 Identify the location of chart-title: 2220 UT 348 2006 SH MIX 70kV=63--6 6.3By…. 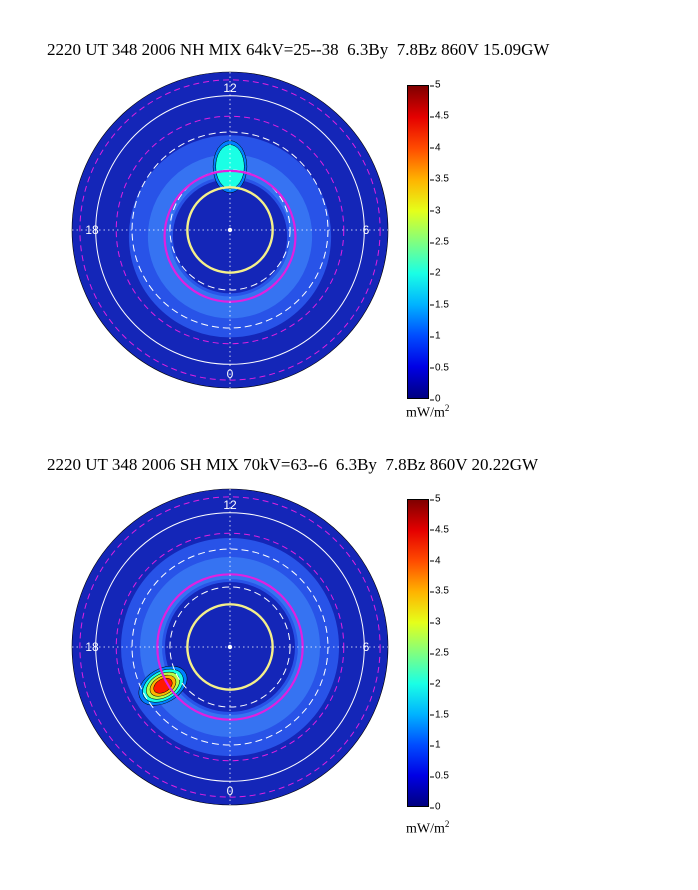
(293, 464).